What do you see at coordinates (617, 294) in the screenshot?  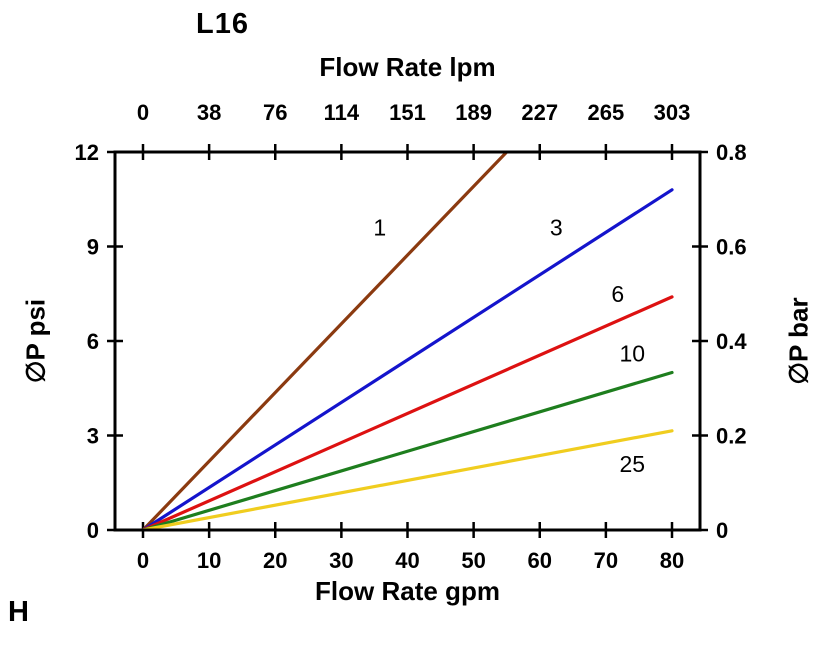 I see `series-label-6: 6` at bounding box center [617, 294].